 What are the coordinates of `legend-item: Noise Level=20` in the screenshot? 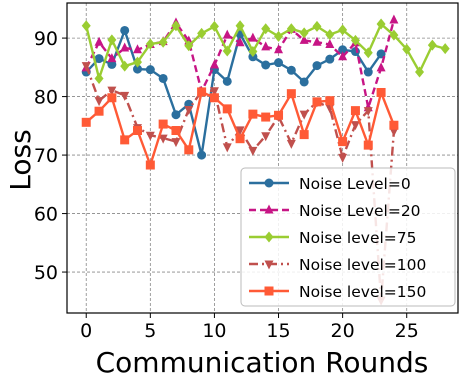 It's located at (335, 211).